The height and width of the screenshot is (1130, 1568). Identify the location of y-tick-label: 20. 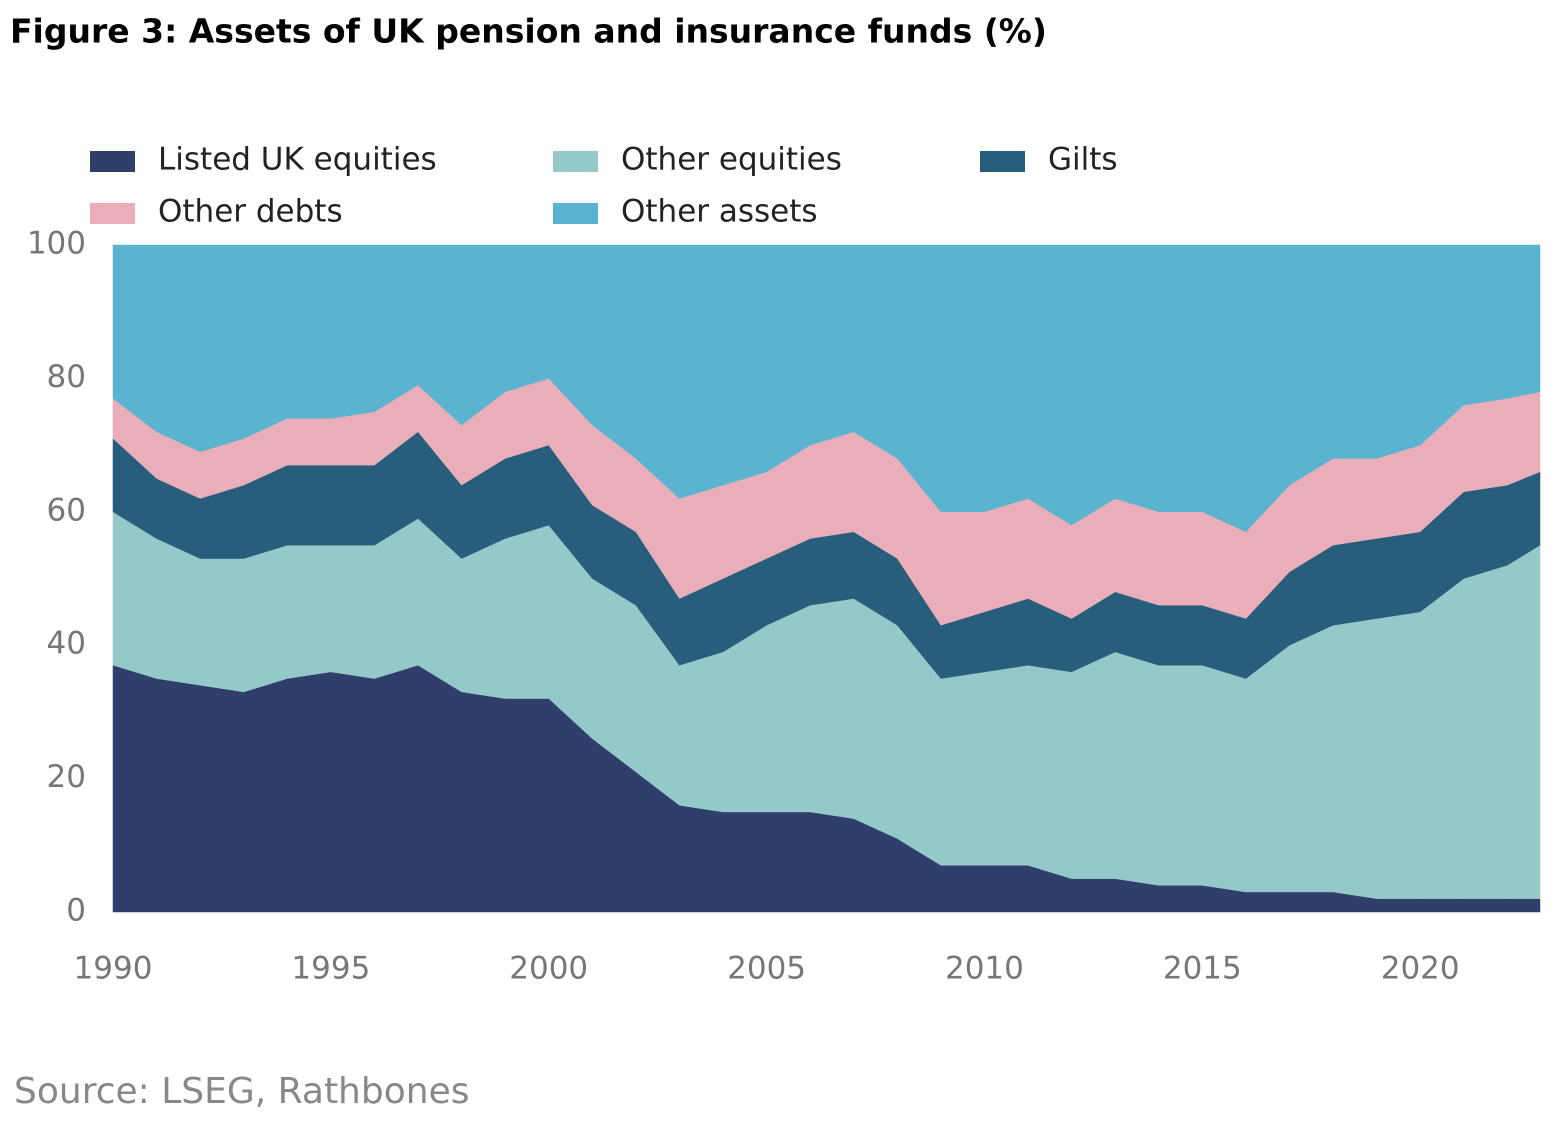
(66, 777).